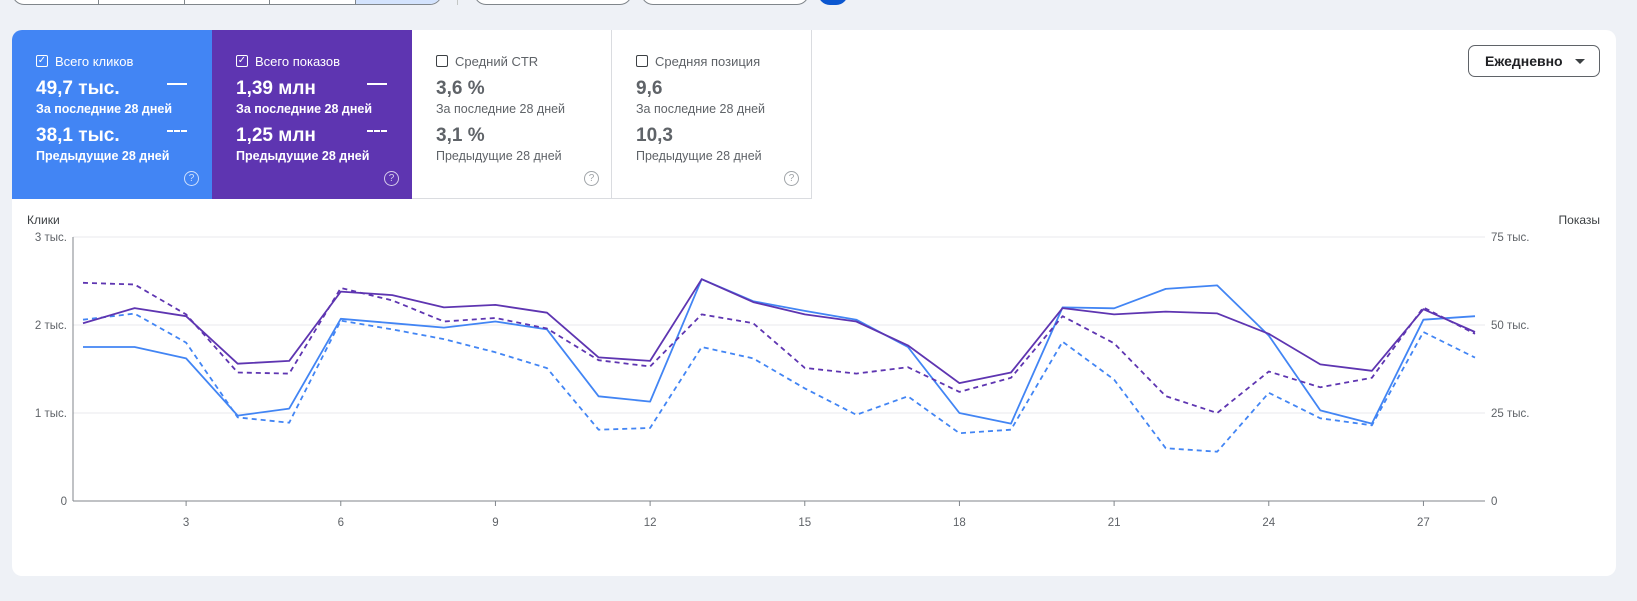 The height and width of the screenshot is (601, 1637). I want to click on metric-label: Средняя позиция, so click(708, 61).